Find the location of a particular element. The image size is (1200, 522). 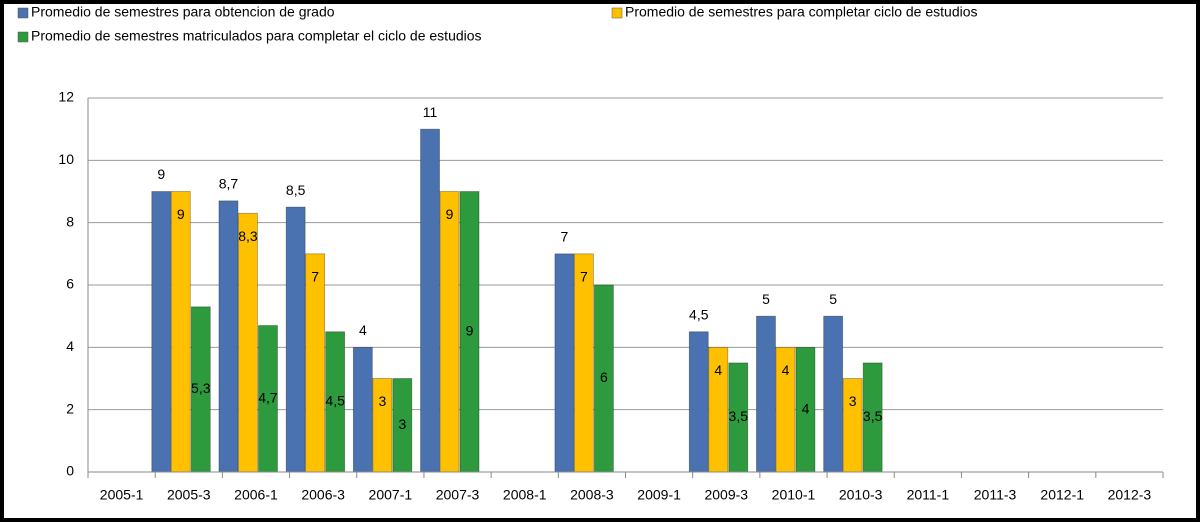

y-tick-label: 12 is located at coordinates (66, 97).